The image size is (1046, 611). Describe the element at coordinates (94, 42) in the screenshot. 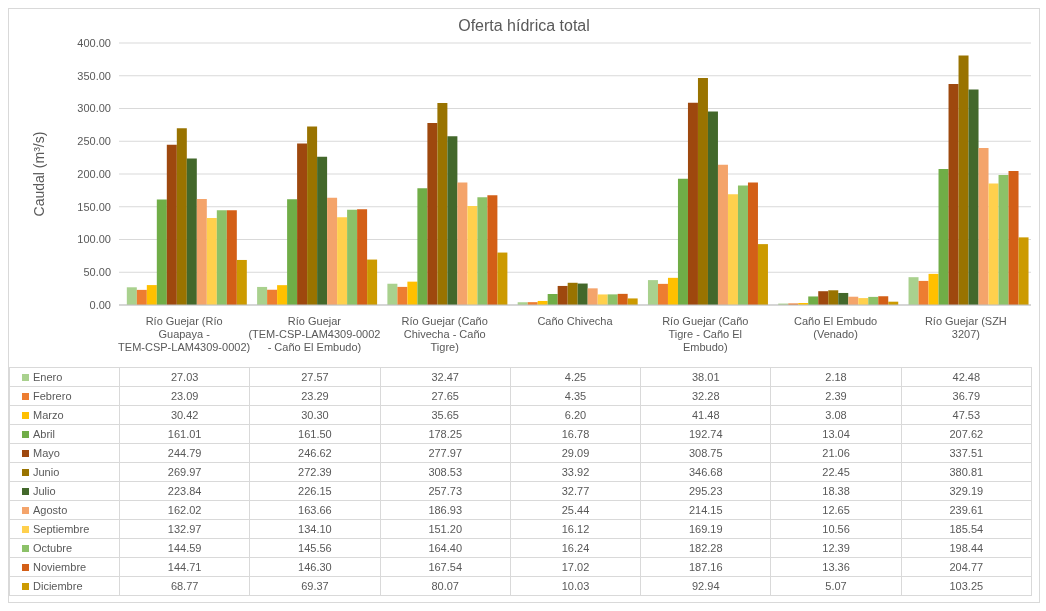

I see `y-tick-label: 400.00` at that location.